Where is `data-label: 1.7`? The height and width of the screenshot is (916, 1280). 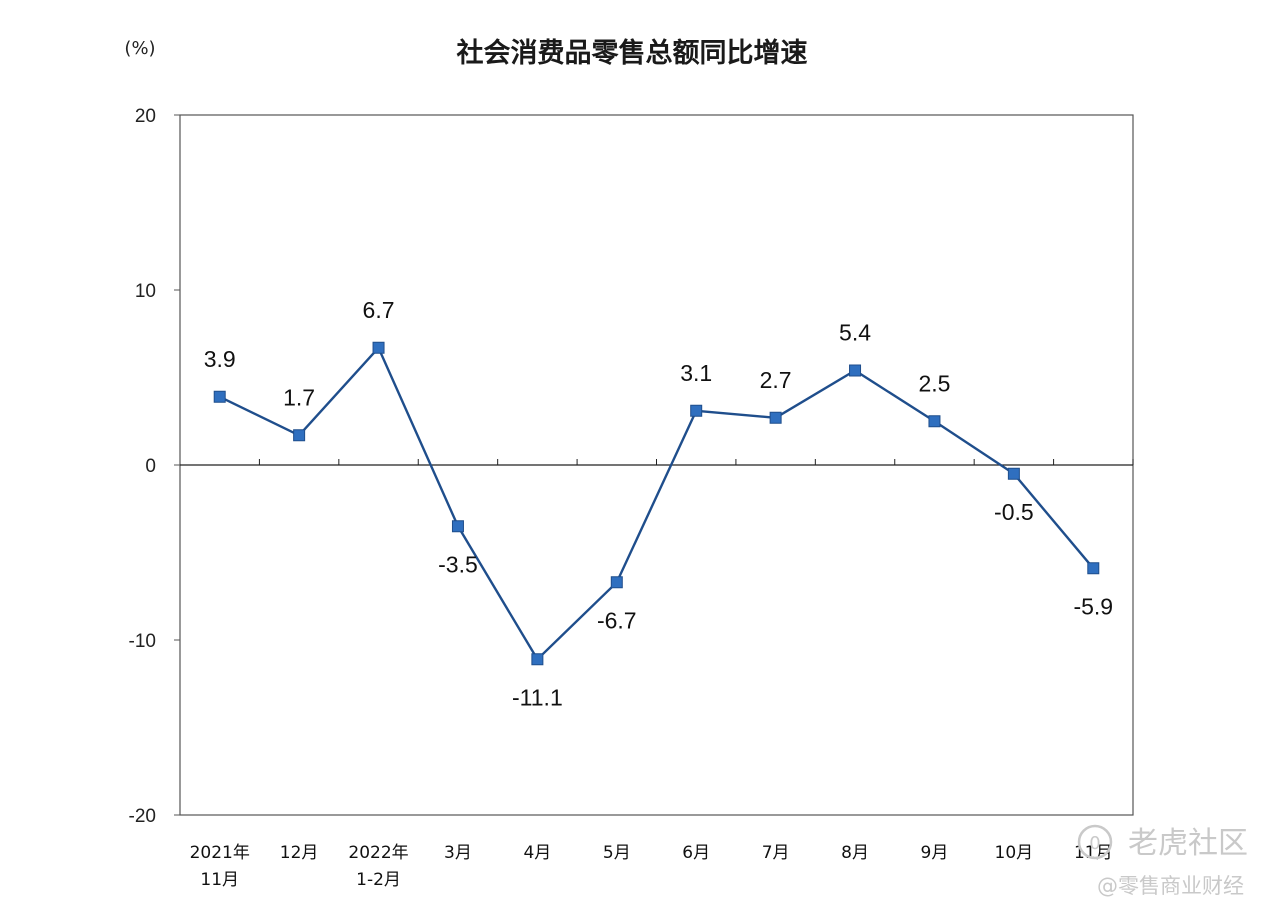
data-label: 1.7 is located at coordinates (299, 397).